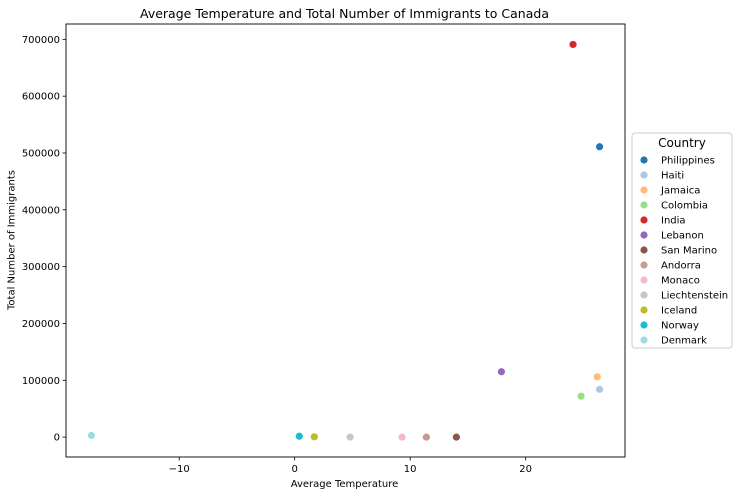 This screenshot has width=739, height=496. What do you see at coordinates (41, 97) in the screenshot?
I see `y-tick-label: 600000` at bounding box center [41, 97].